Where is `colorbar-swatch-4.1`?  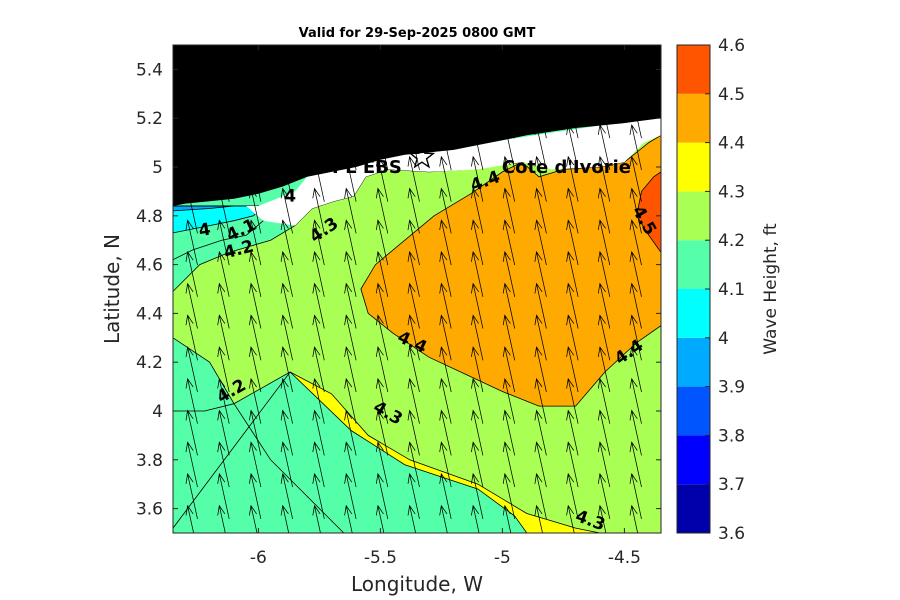
colorbar-swatch-4.1 is located at coordinates (693, 264).